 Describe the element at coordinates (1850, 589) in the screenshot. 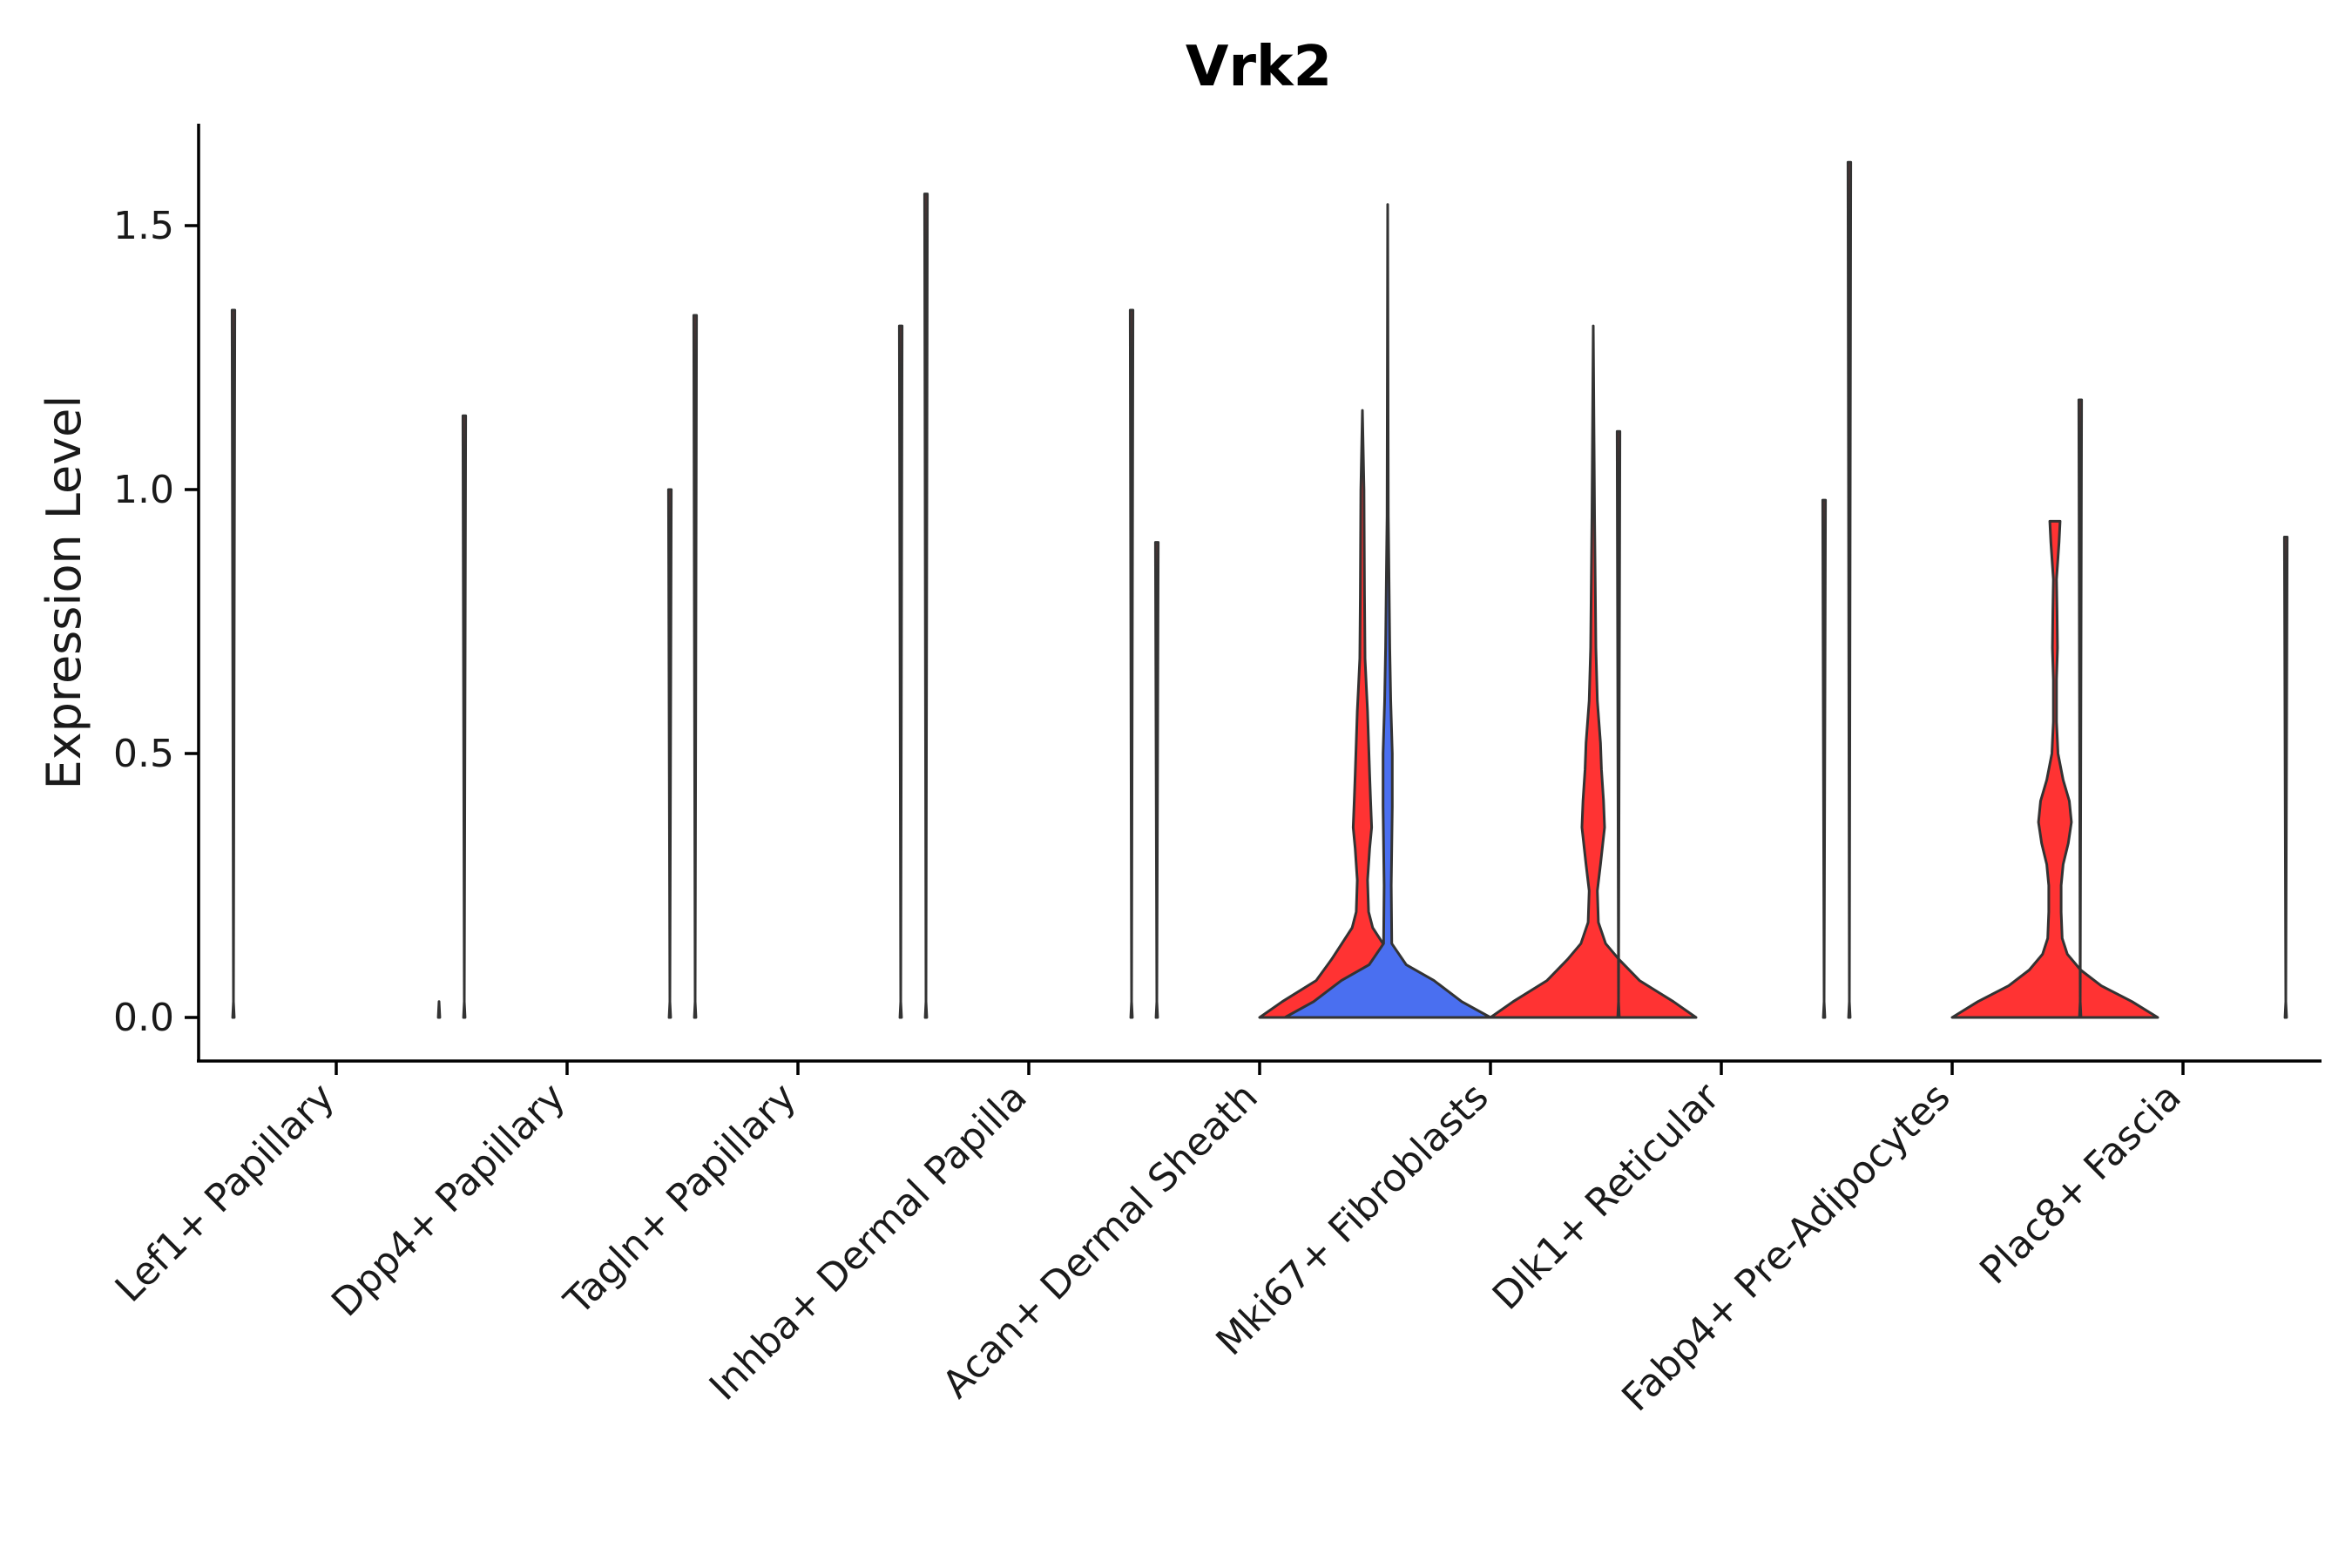

I see `violin-left-fabp4-pre-adipocytes` at that location.